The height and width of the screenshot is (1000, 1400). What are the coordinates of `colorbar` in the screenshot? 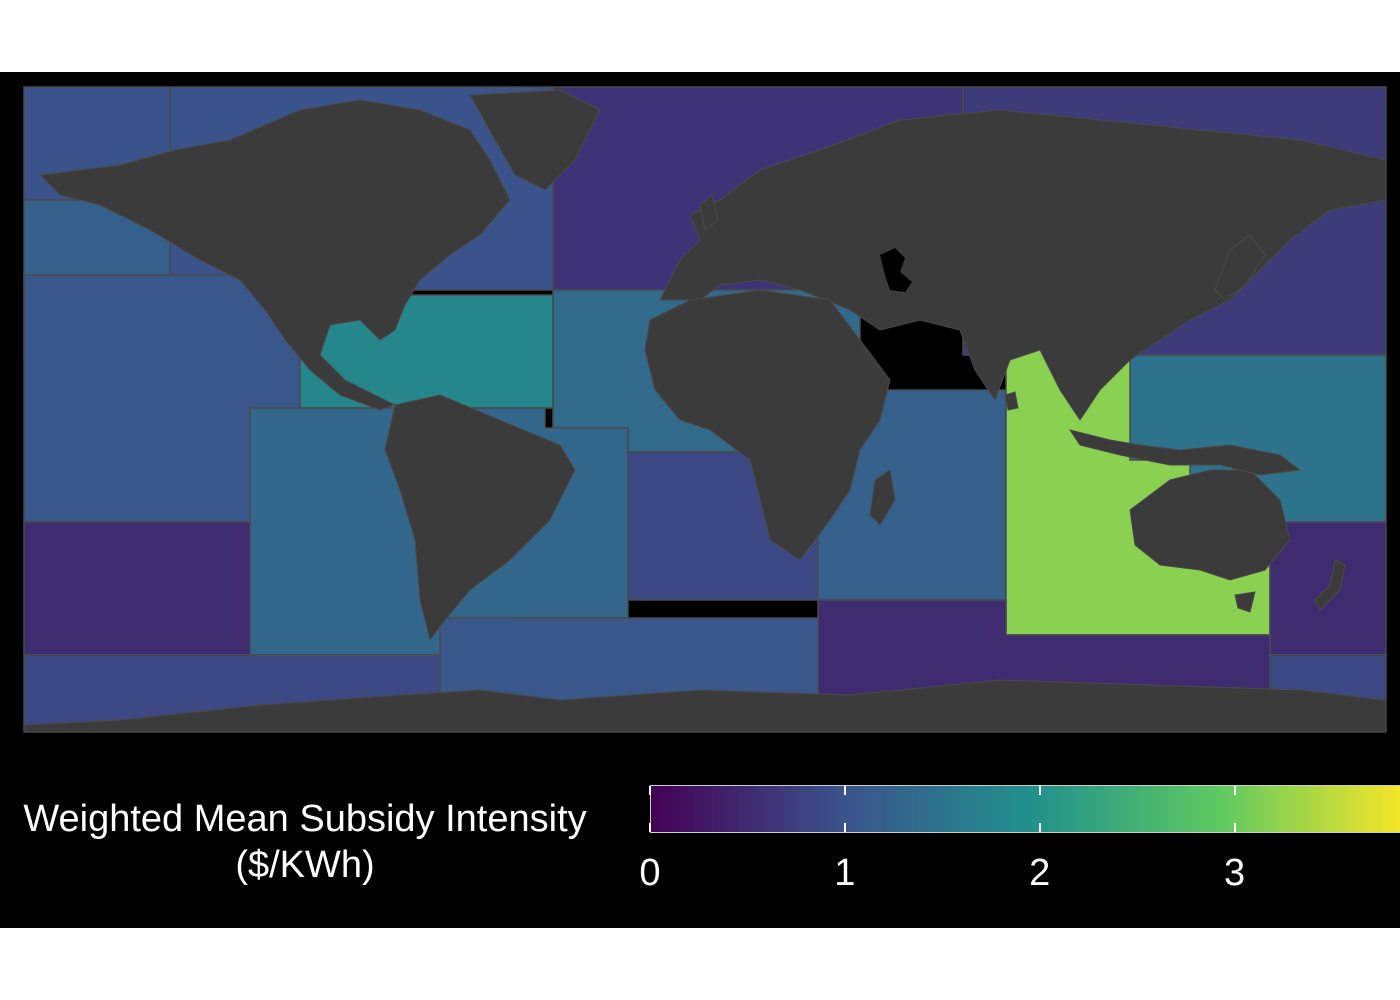 It's located at (1025, 809).